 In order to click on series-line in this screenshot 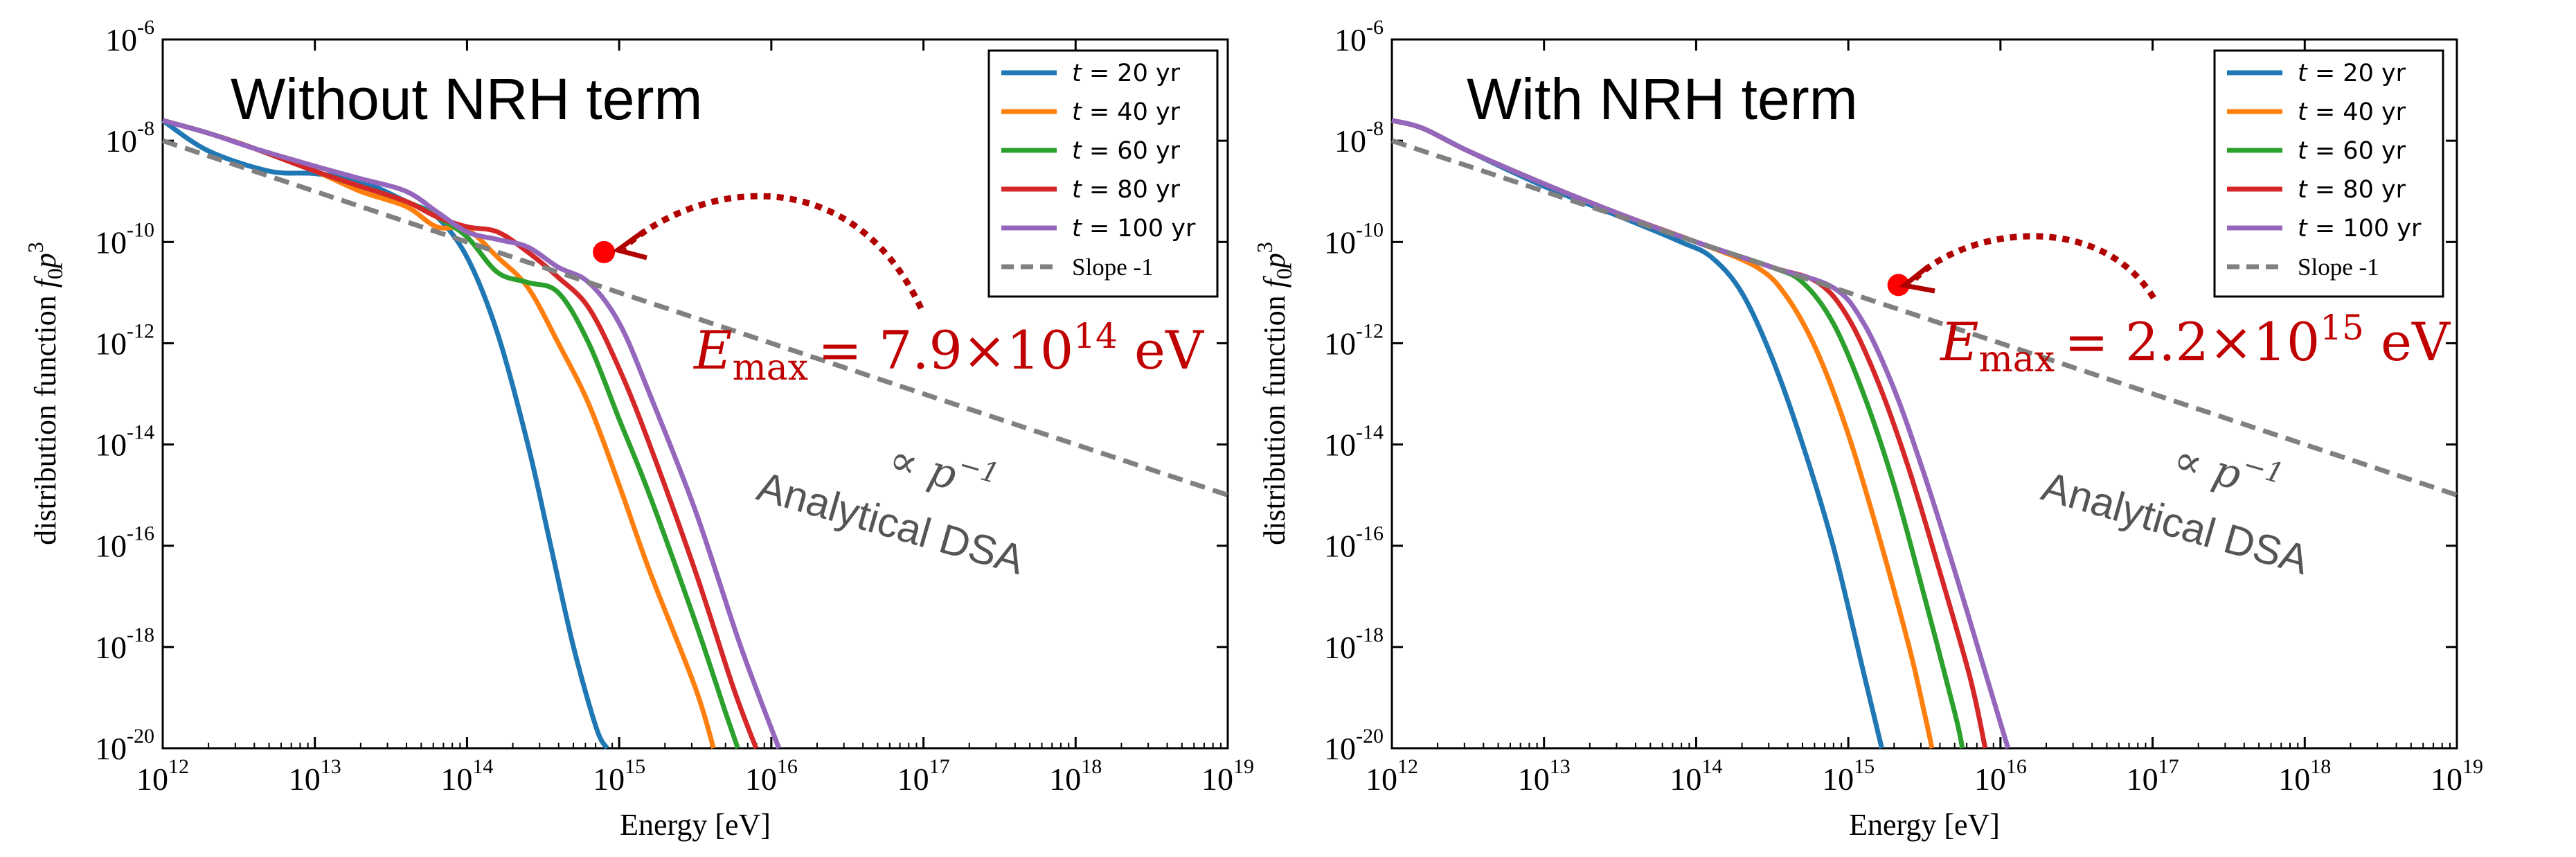, I will do `click(385, 434)`.